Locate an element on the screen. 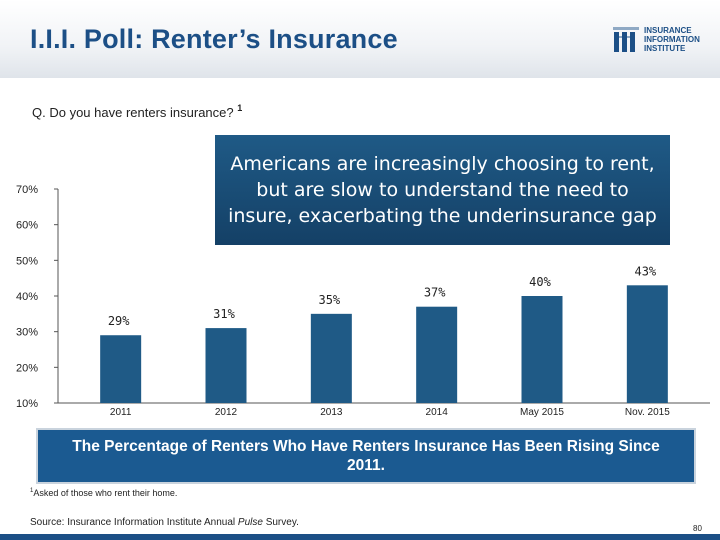 The height and width of the screenshot is (540, 720). y-tick-label: 40% is located at coordinates (27, 297).